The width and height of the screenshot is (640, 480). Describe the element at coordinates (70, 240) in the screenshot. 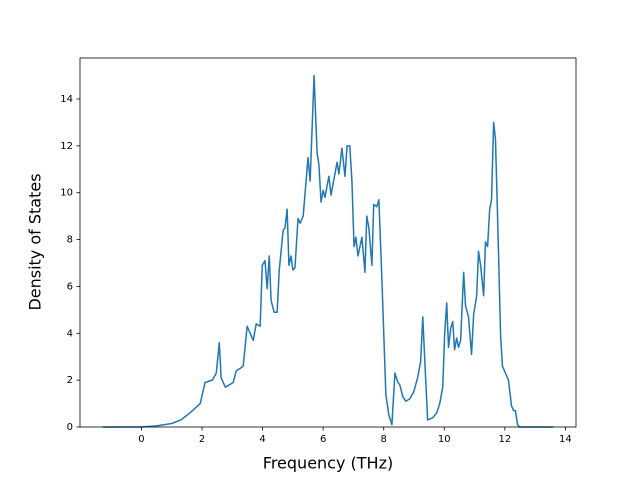

I see `y-tick-label: 8` at that location.